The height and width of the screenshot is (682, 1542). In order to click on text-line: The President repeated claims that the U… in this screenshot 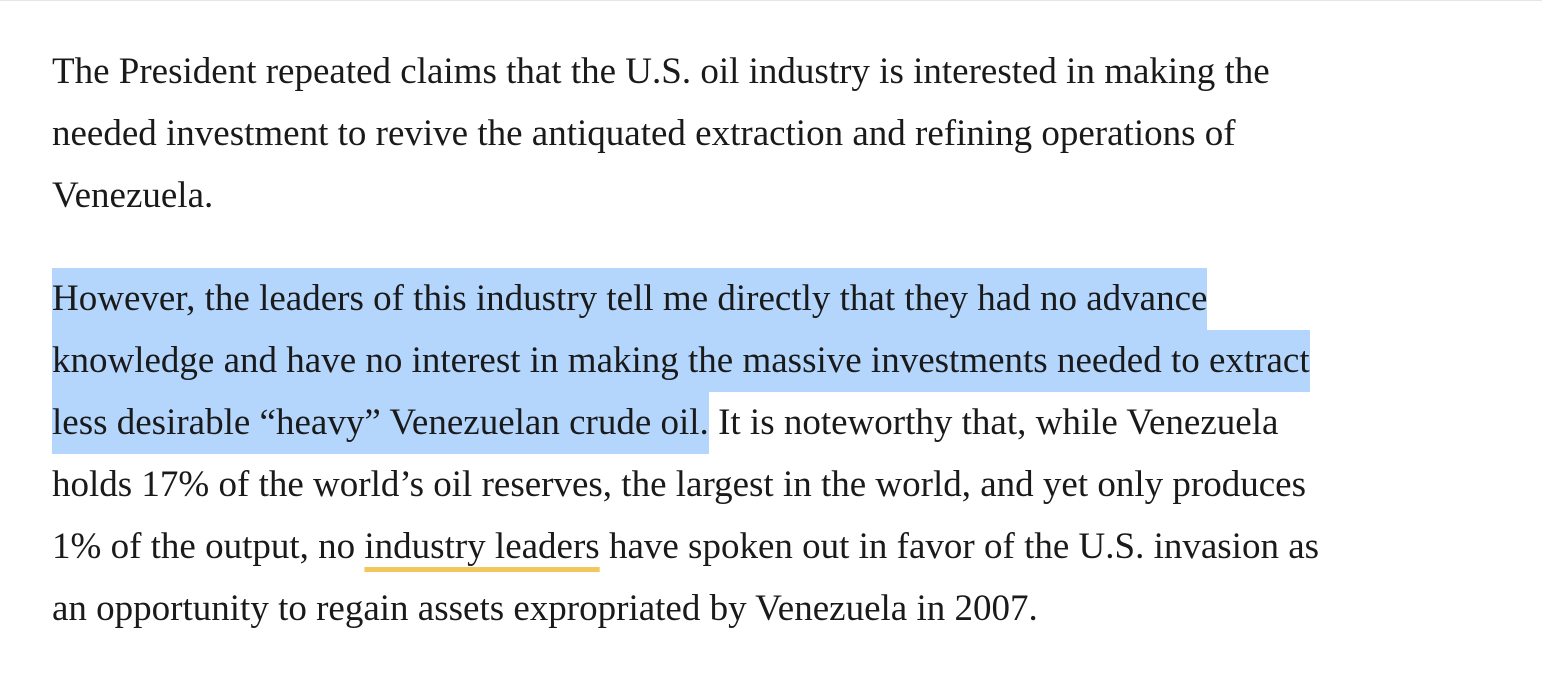, I will do `click(797, 72)`.